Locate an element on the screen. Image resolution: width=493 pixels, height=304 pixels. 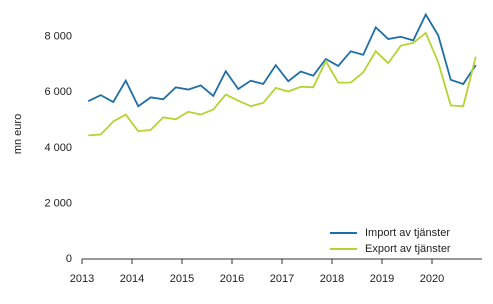
x-tick-label: 2019 is located at coordinates (382, 279).